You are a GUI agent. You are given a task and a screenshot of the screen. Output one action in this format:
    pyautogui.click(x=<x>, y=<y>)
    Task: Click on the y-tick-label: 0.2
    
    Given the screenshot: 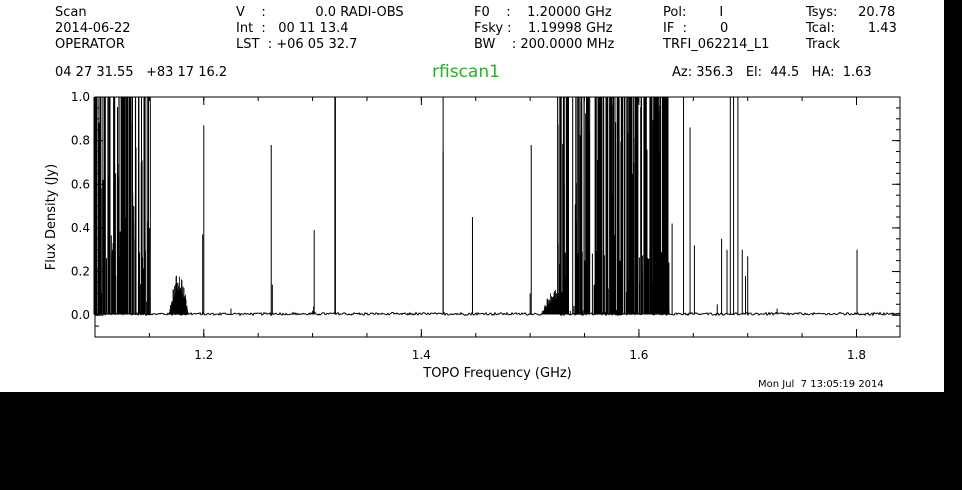 What is the action you would take?
    pyautogui.click(x=80, y=272)
    